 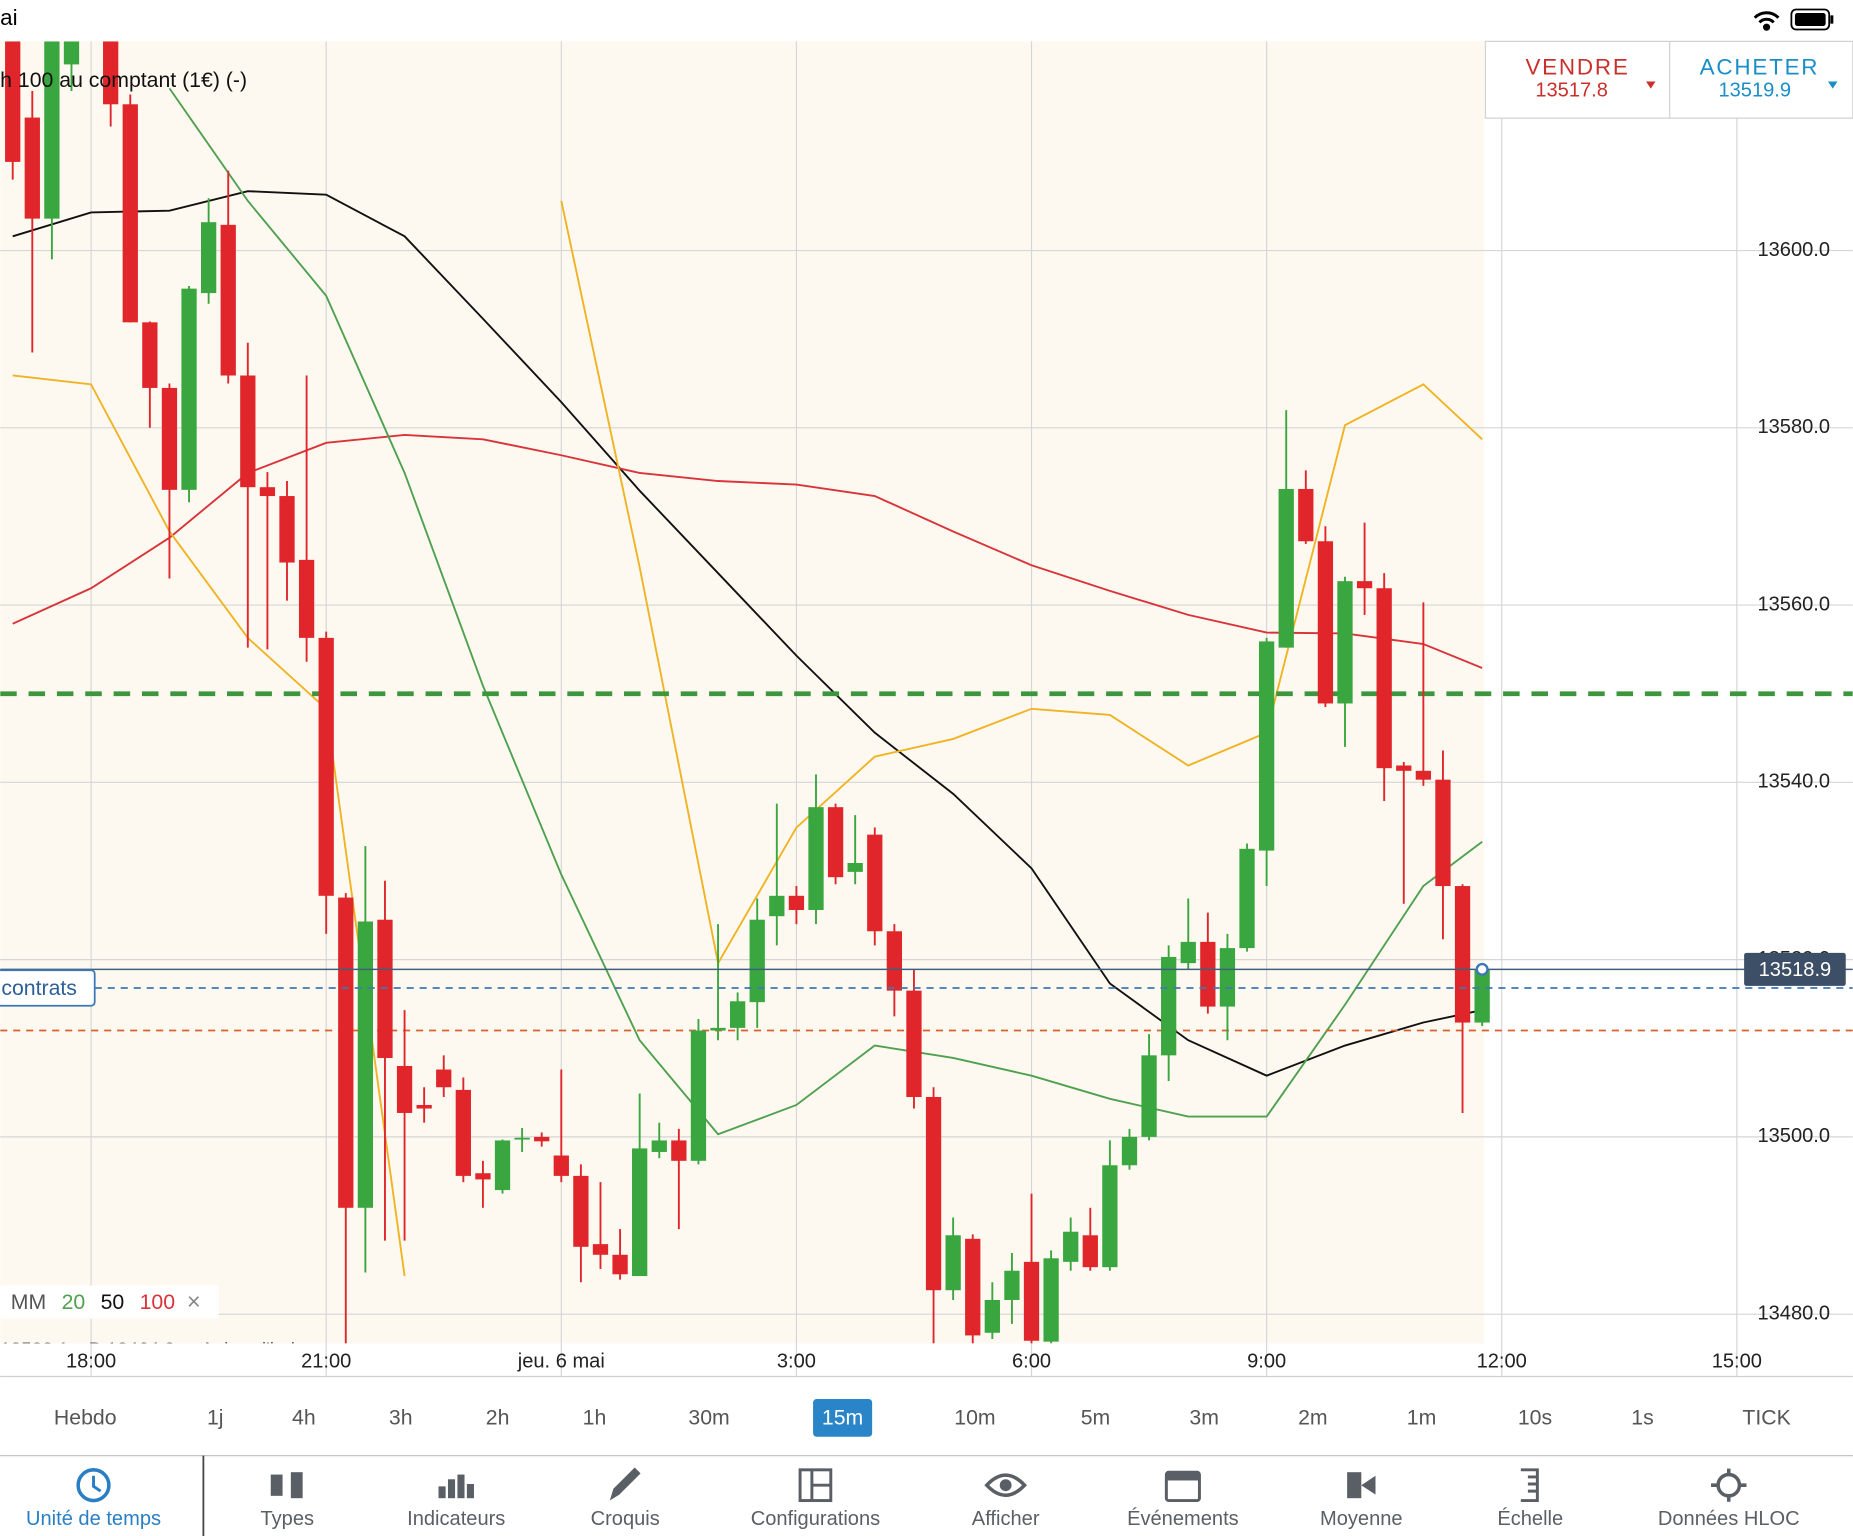 I want to click on timeframe-option: 15m, so click(x=842, y=1418).